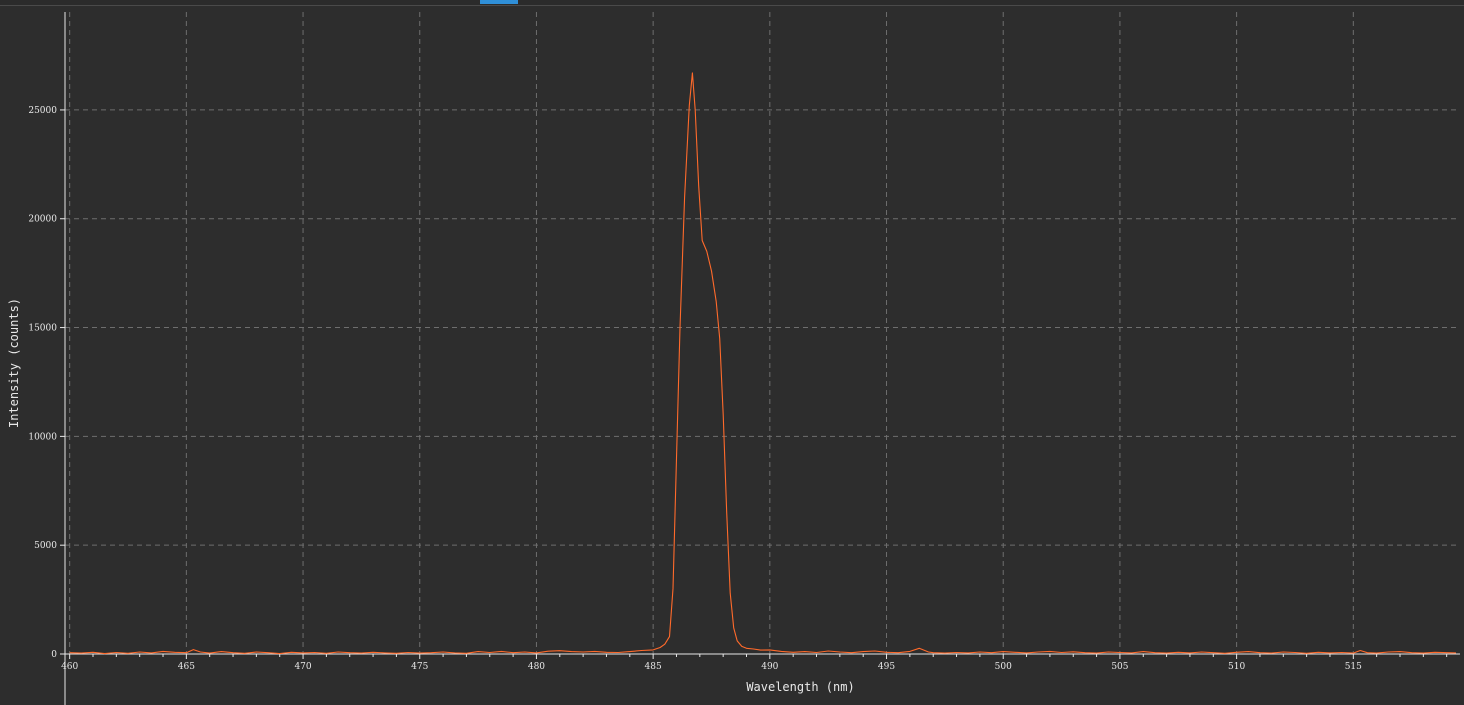 This screenshot has height=705, width=1464. What do you see at coordinates (42, 437) in the screenshot?
I see `y-tick-label: 10000` at bounding box center [42, 437].